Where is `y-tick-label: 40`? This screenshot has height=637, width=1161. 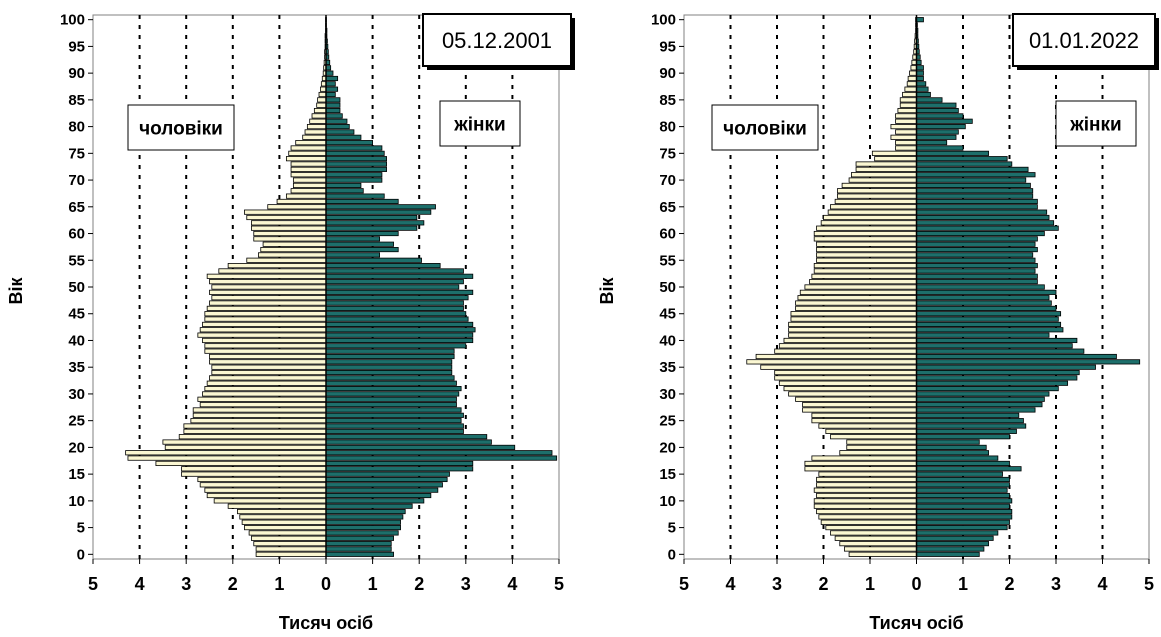 y-tick-label: 40 is located at coordinates (667, 340).